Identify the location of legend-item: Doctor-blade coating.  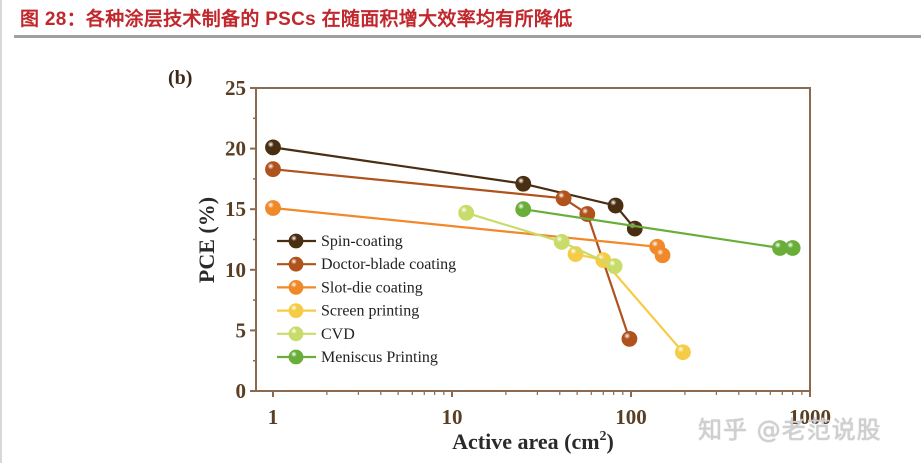
(366, 264).